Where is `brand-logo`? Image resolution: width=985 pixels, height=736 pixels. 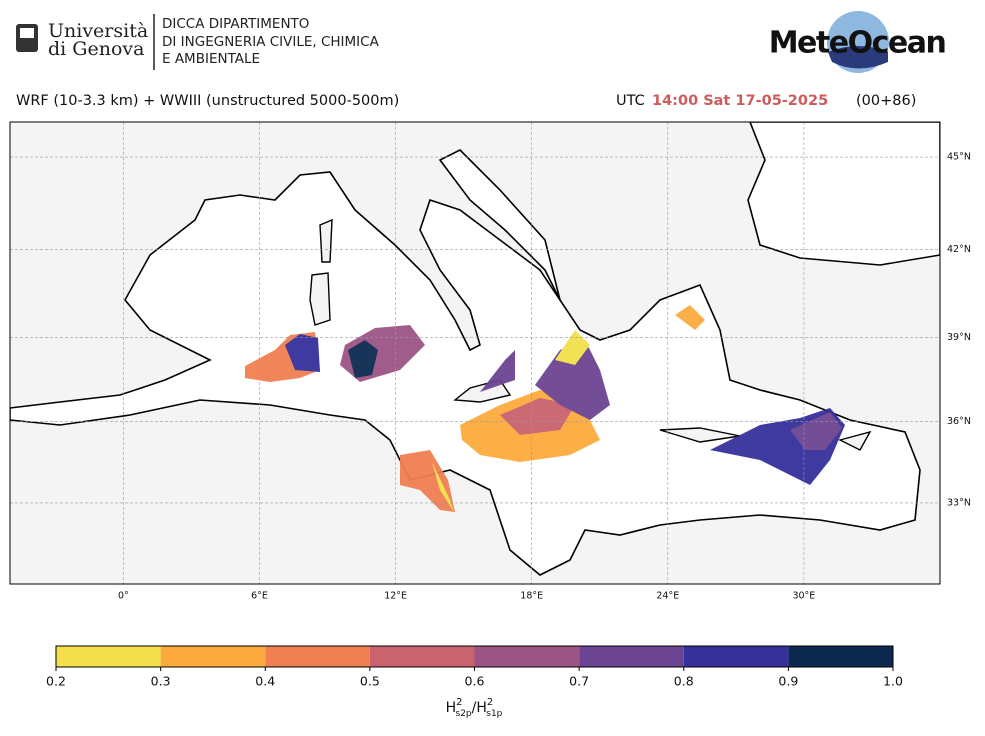
brand-logo is located at coordinates (858, 42).